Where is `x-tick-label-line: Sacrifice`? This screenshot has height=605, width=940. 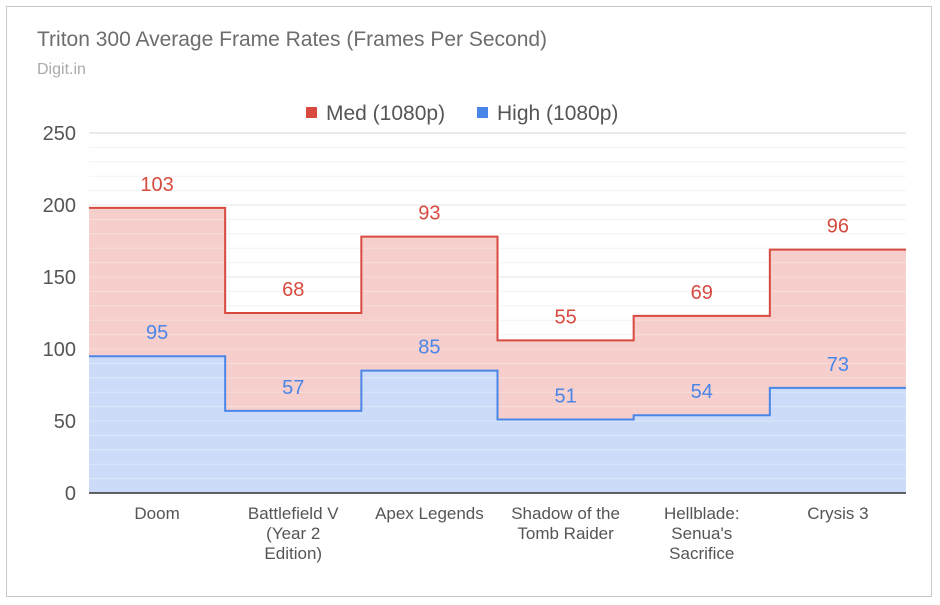
x-tick-label-line: Sacrifice is located at coordinates (701, 553).